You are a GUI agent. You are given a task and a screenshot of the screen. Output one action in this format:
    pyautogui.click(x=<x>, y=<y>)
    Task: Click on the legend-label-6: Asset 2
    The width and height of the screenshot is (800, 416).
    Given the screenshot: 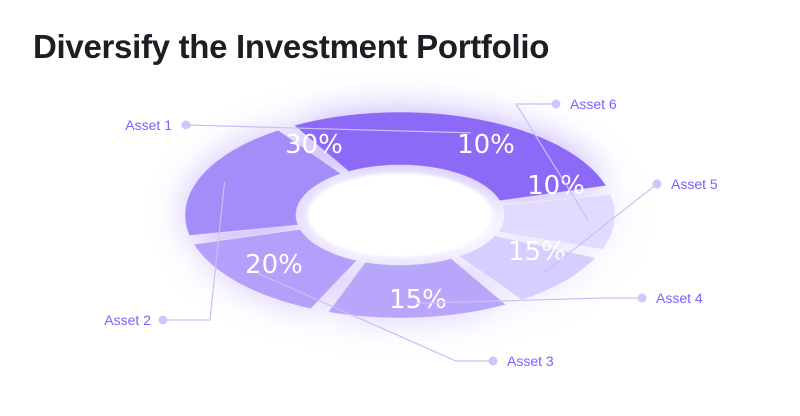 What is the action you would take?
    pyautogui.click(x=127, y=320)
    